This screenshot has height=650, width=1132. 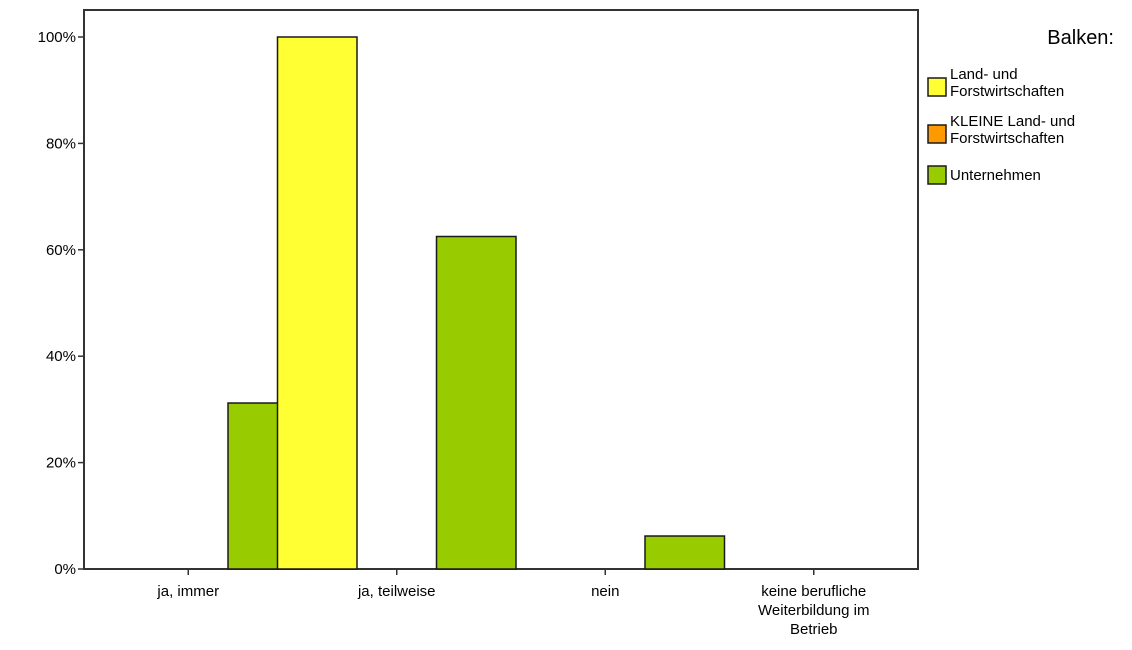 I want to click on x-tick-label: ja, immer, so click(x=187, y=591).